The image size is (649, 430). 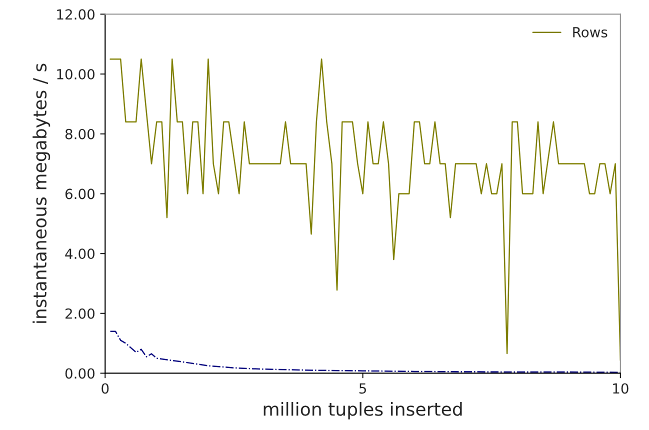 What do you see at coordinates (41, 193) in the screenshot?
I see `y-axis-title: instantaneous megabytes / s` at bounding box center [41, 193].